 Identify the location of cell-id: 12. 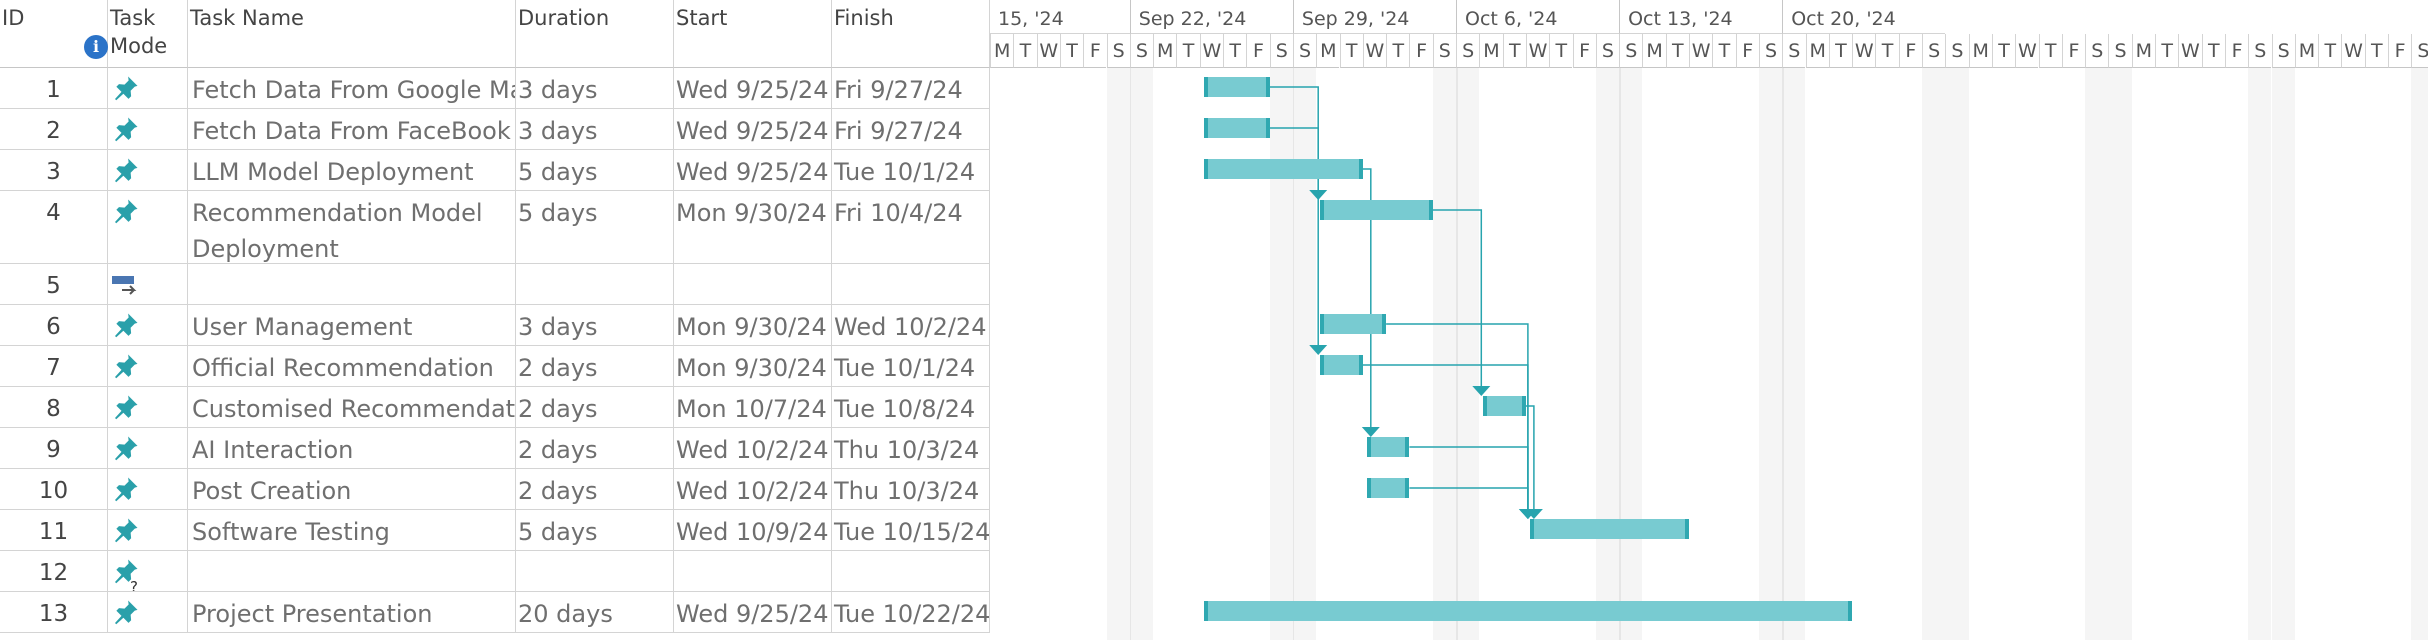
(54, 571).